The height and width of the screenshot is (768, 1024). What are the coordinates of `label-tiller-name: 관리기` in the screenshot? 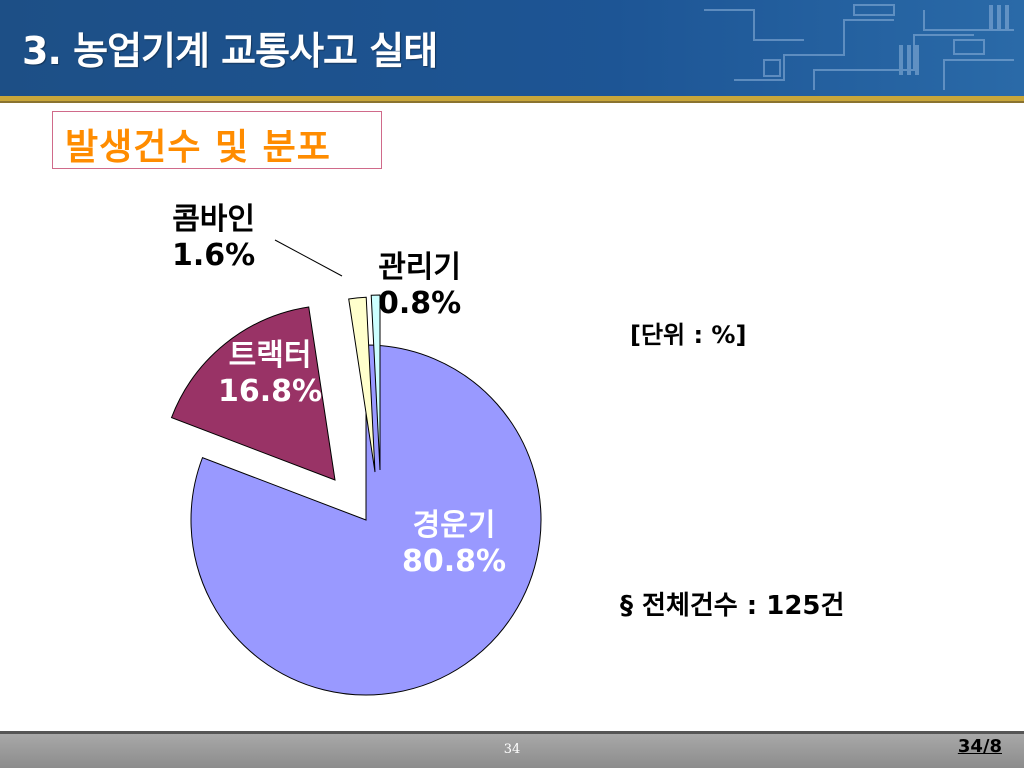 It's located at (419, 267).